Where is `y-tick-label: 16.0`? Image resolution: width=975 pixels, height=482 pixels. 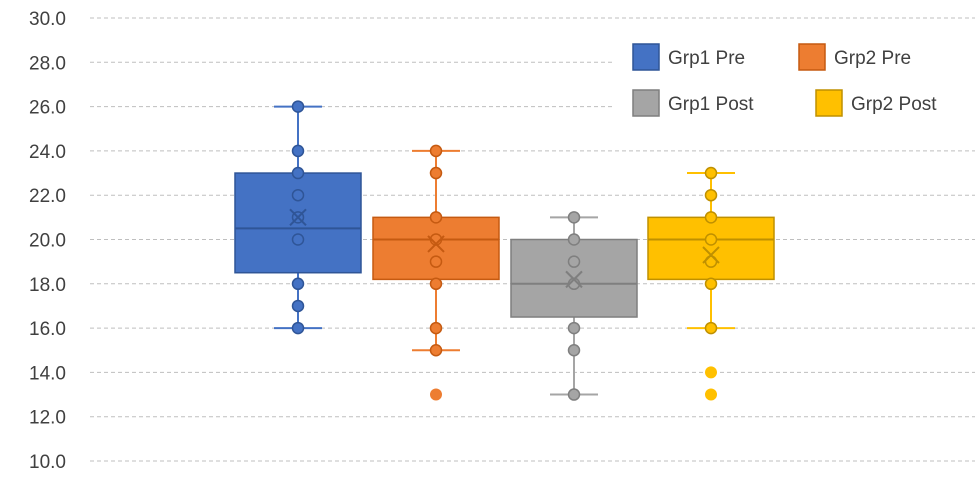 y-tick-label: 16.0 is located at coordinates (47, 329).